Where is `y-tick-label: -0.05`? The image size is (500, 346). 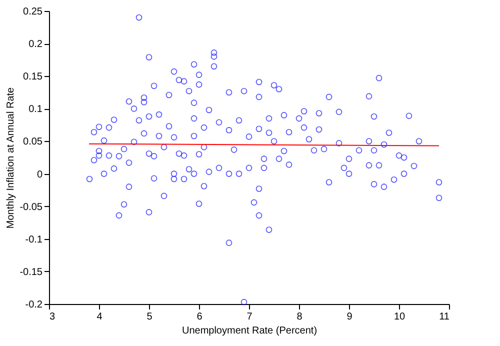
y-tick-label: -0.05 is located at coordinates (31, 207).